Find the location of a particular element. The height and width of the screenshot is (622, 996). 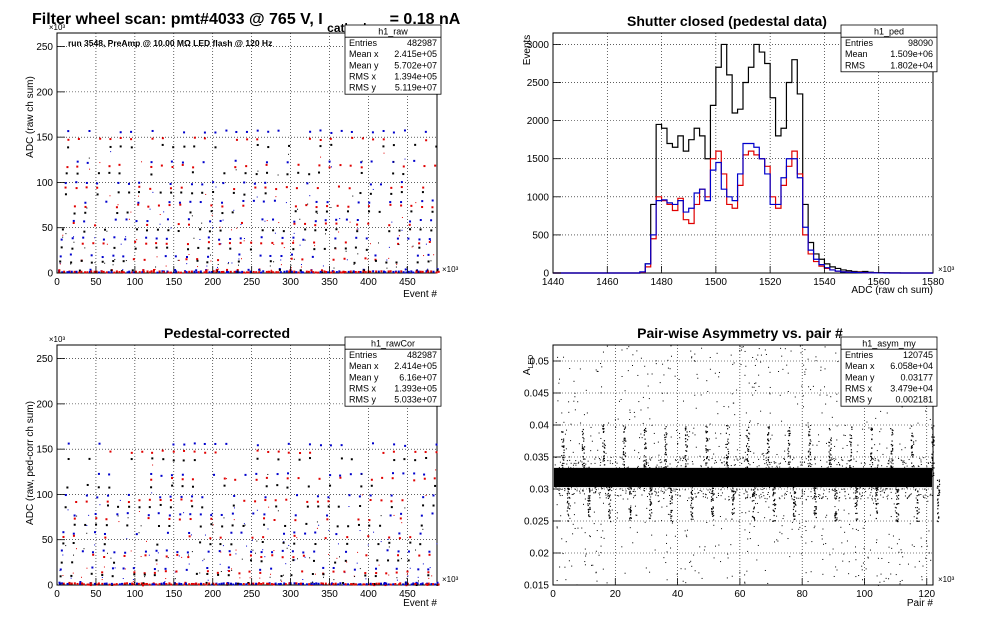

y-tick-label: 50 is located at coordinates (48, 228).